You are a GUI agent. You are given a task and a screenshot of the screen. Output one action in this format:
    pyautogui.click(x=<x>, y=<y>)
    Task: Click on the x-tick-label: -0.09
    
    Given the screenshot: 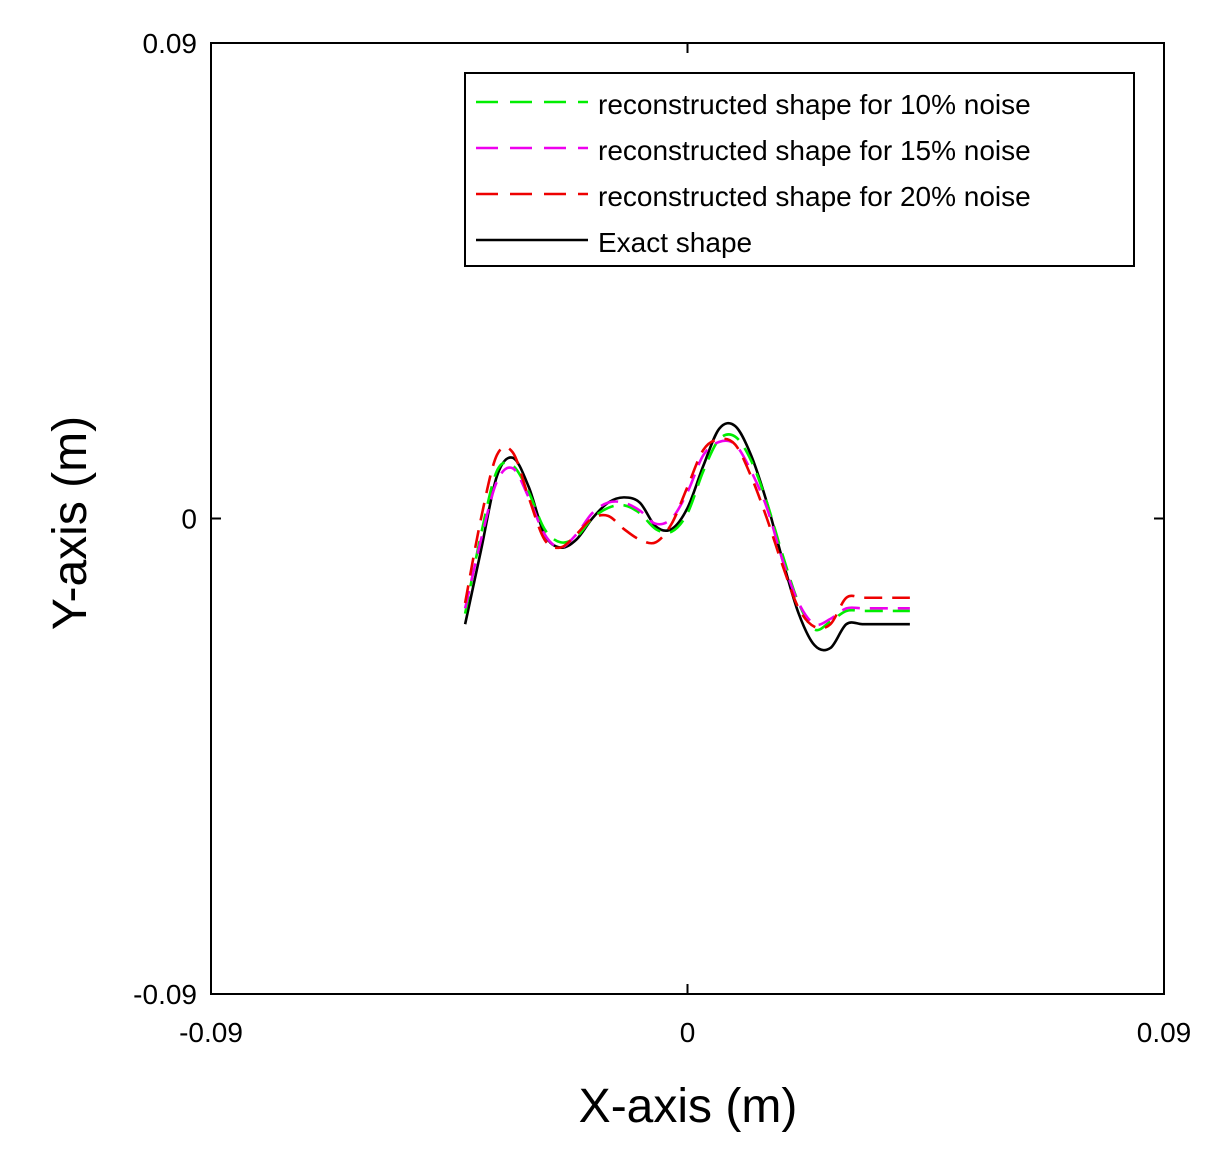 What is the action you would take?
    pyautogui.click(x=211, y=1032)
    